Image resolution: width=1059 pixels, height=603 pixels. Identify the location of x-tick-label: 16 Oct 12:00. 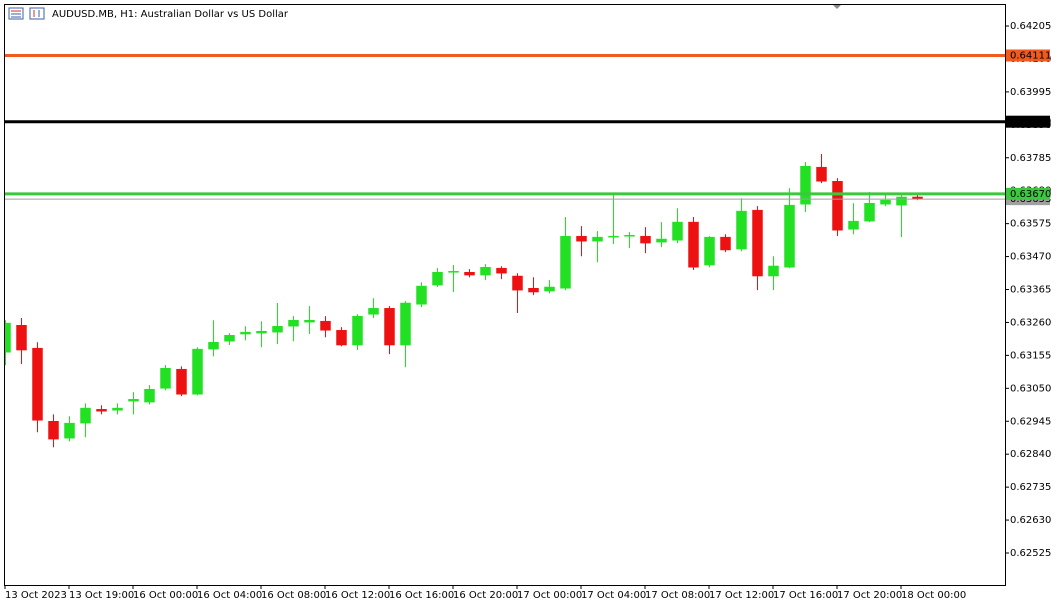
(357, 595).